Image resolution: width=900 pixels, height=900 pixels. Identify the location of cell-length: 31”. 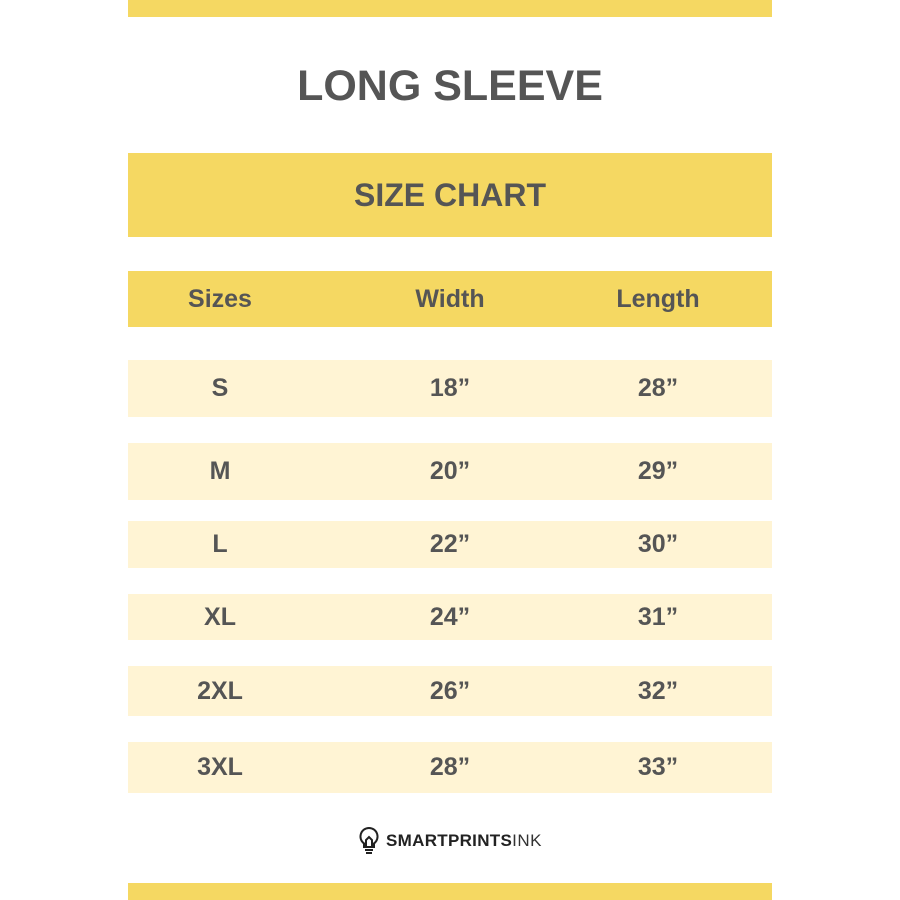
(658, 616).